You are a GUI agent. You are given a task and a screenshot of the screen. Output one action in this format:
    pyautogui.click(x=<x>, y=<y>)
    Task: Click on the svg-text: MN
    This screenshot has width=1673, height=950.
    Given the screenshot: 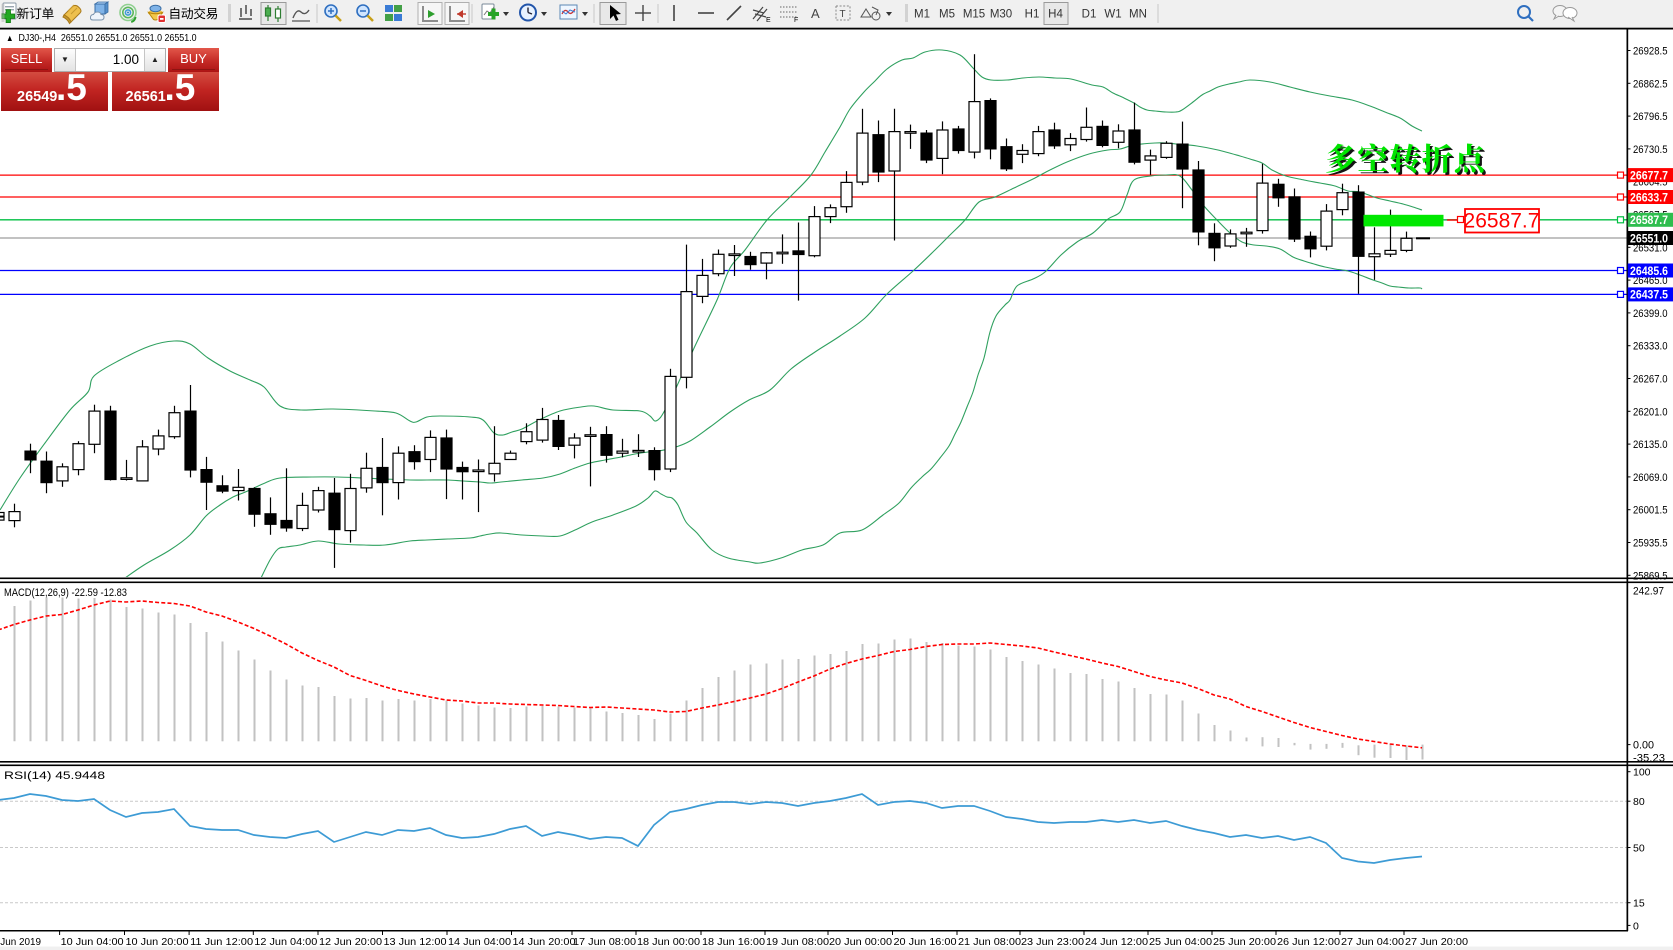 What is the action you would take?
    pyautogui.click(x=1138, y=15)
    